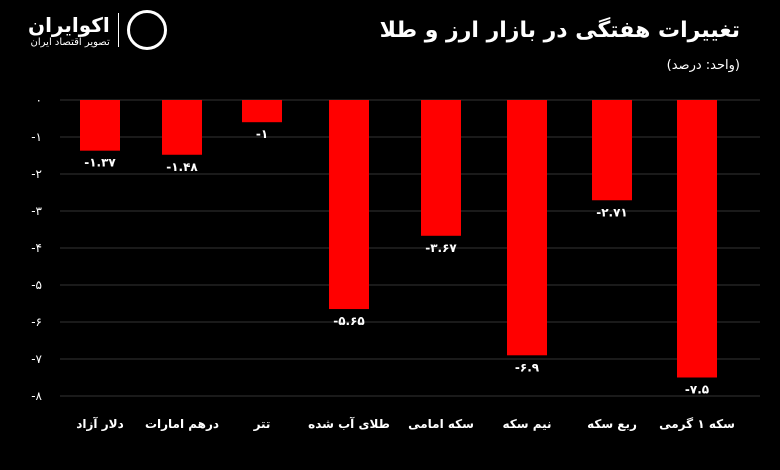  Describe the element at coordinates (182, 424) in the screenshot. I see `category-label: درهم امارات` at that location.